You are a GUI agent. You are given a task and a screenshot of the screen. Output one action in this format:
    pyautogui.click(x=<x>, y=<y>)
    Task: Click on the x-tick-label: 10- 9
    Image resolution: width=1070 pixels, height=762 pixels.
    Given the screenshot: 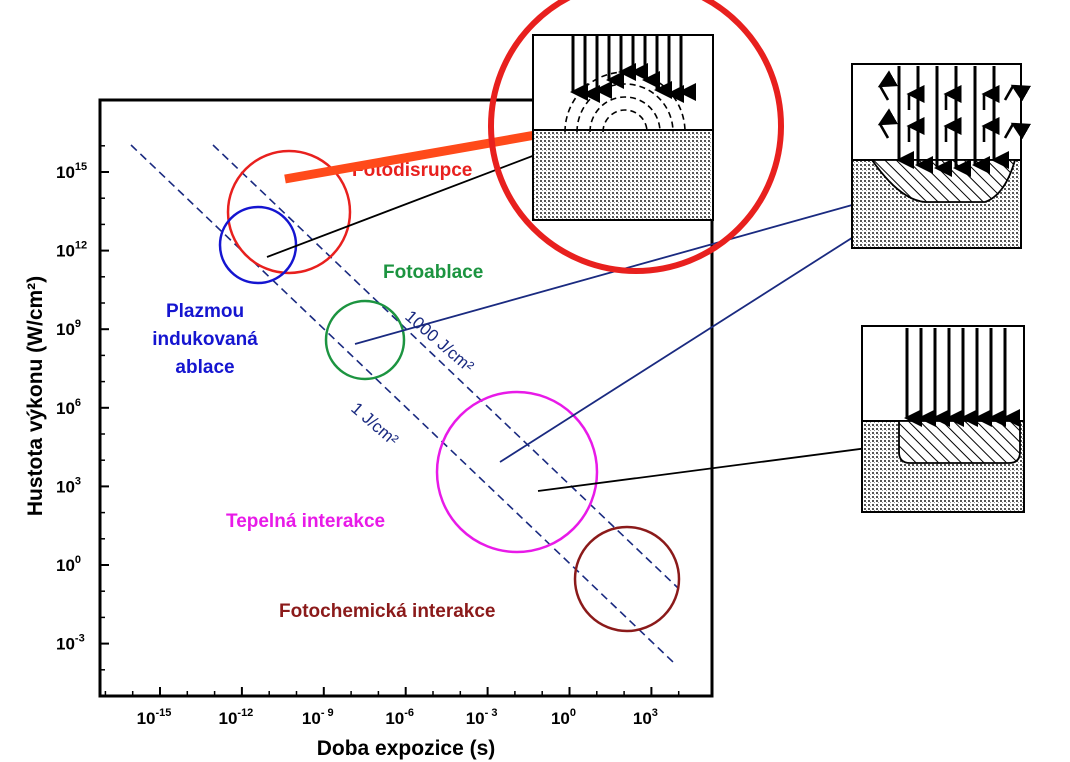 What is the action you would take?
    pyautogui.click(x=318, y=717)
    